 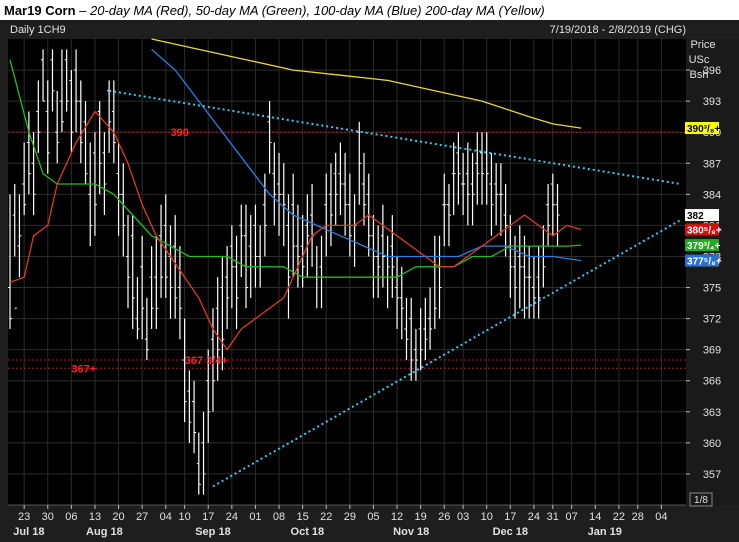 I want to click on x-tick-label: 30, so click(x=48, y=517).